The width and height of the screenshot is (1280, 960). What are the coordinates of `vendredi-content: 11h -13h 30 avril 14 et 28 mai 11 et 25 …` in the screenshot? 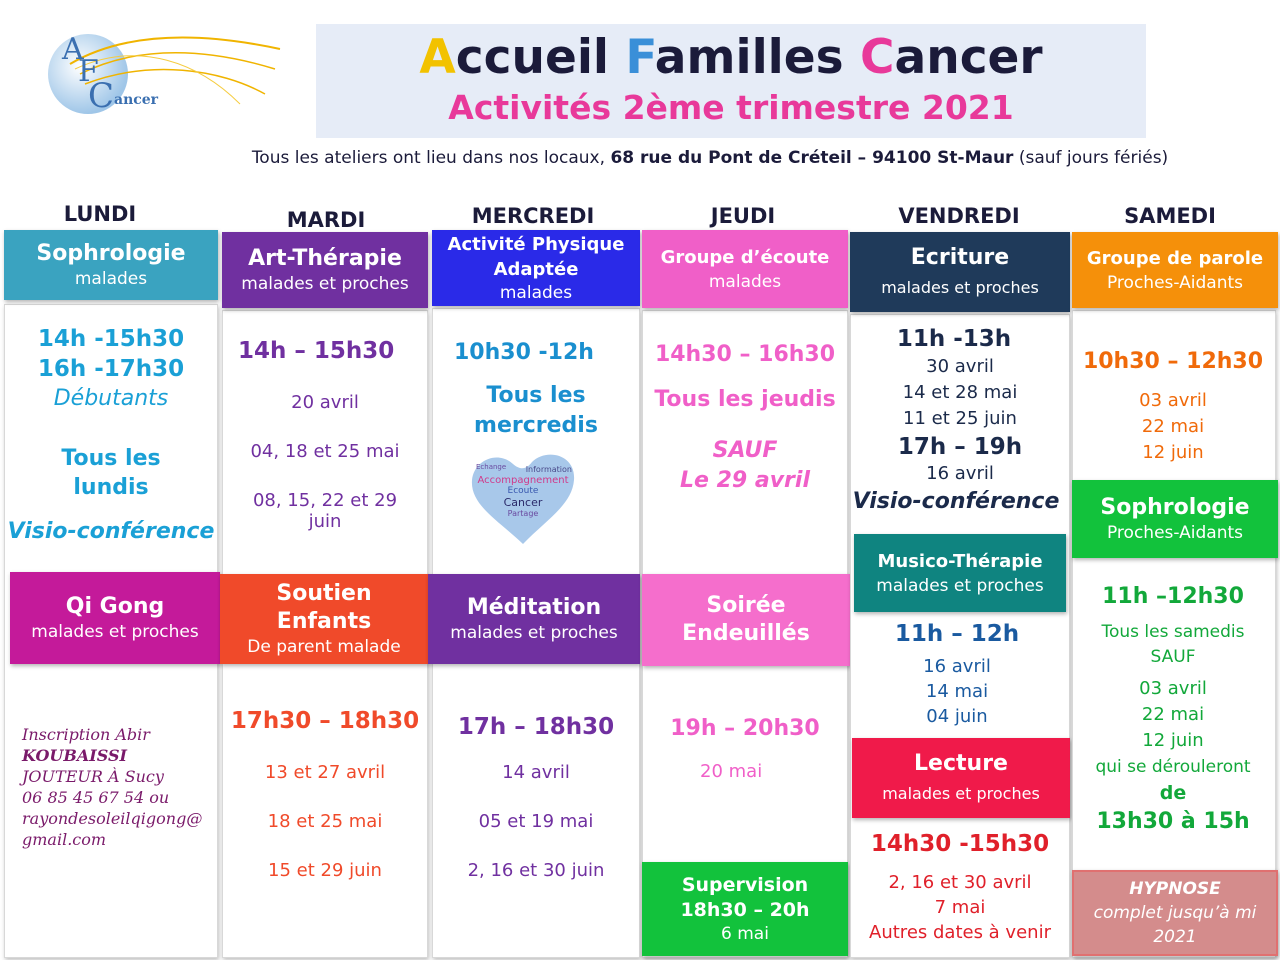 It's located at (956, 420).